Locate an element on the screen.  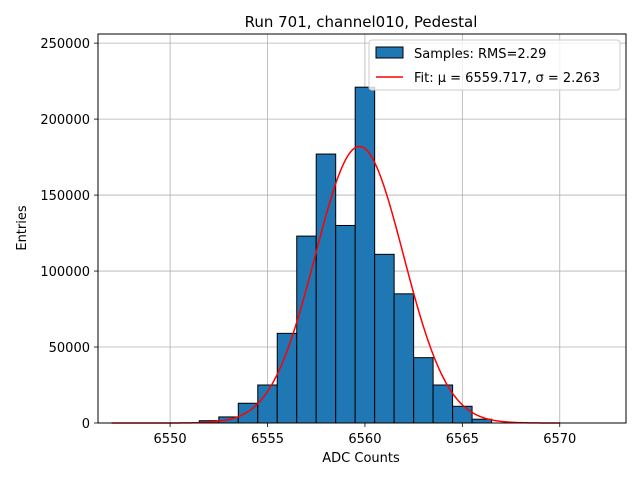
y-tick-label: 0 is located at coordinates (86, 424).